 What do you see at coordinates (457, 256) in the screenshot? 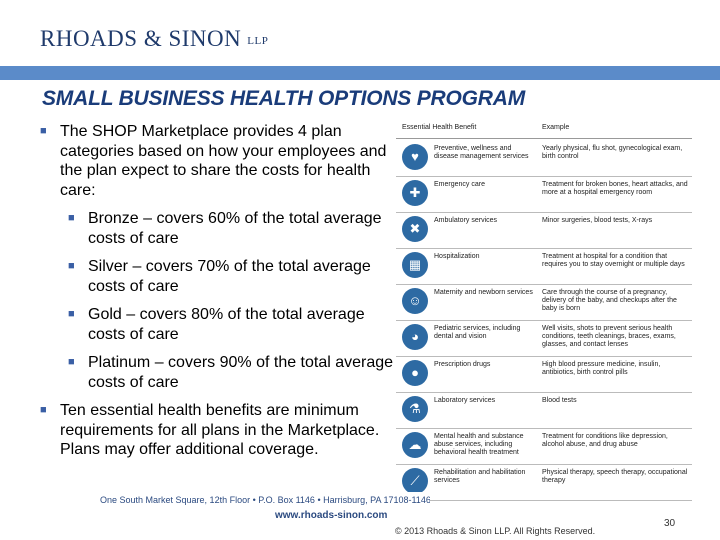
I see `benefit-cell: Hospitalization` at bounding box center [457, 256].